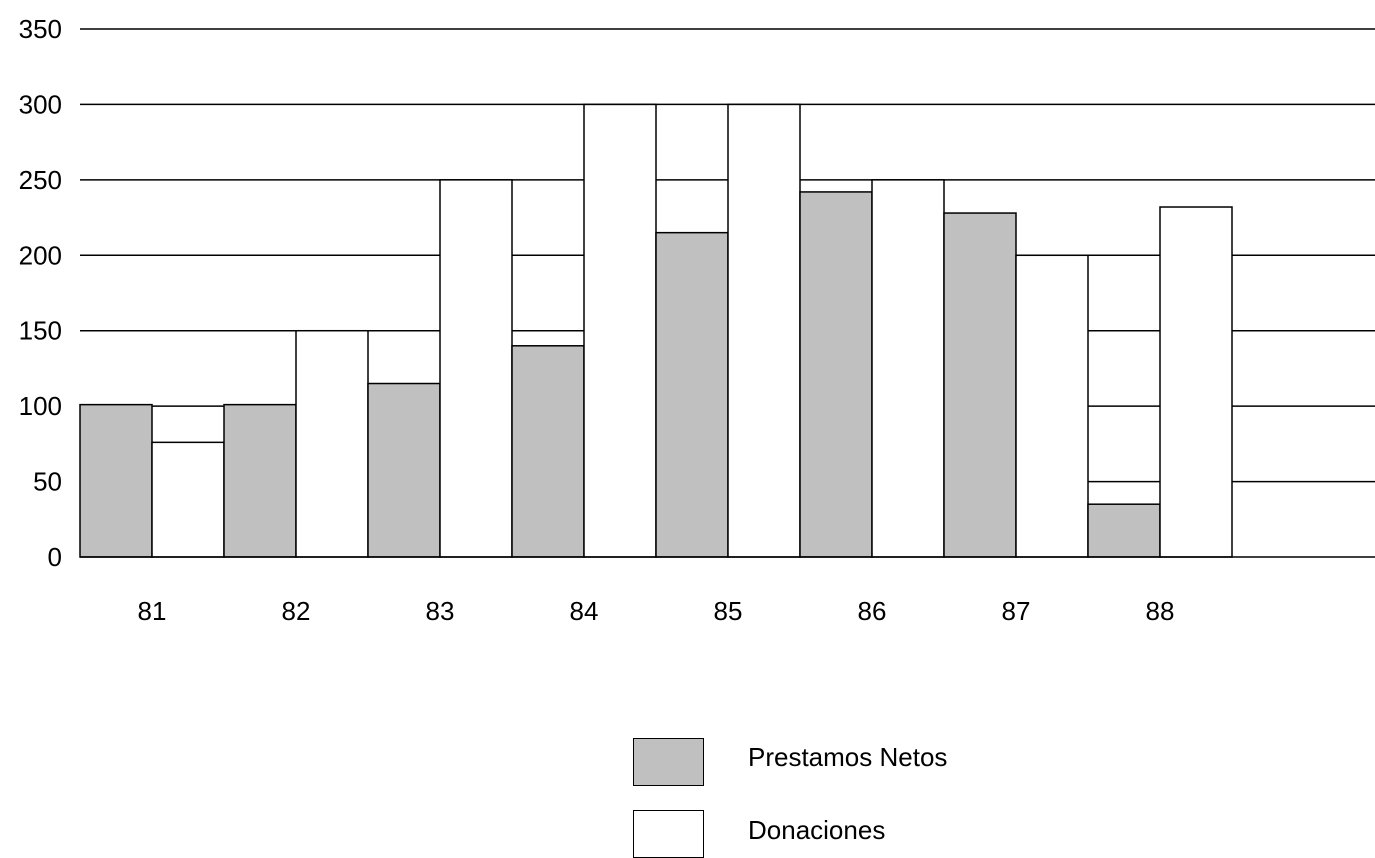 The image size is (1375, 858). What do you see at coordinates (1160, 611) in the screenshot?
I see `x-tick-label: 88` at bounding box center [1160, 611].